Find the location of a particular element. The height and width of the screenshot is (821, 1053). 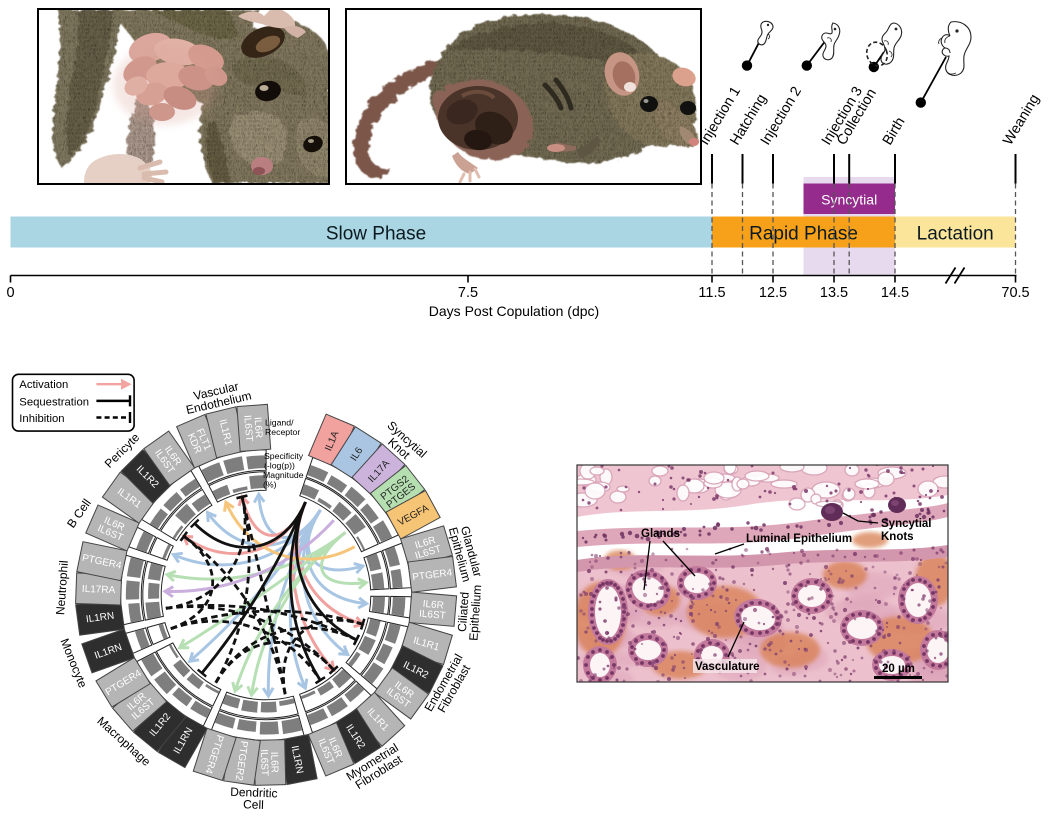

svg-text: Activation is located at coordinates (43, 385).